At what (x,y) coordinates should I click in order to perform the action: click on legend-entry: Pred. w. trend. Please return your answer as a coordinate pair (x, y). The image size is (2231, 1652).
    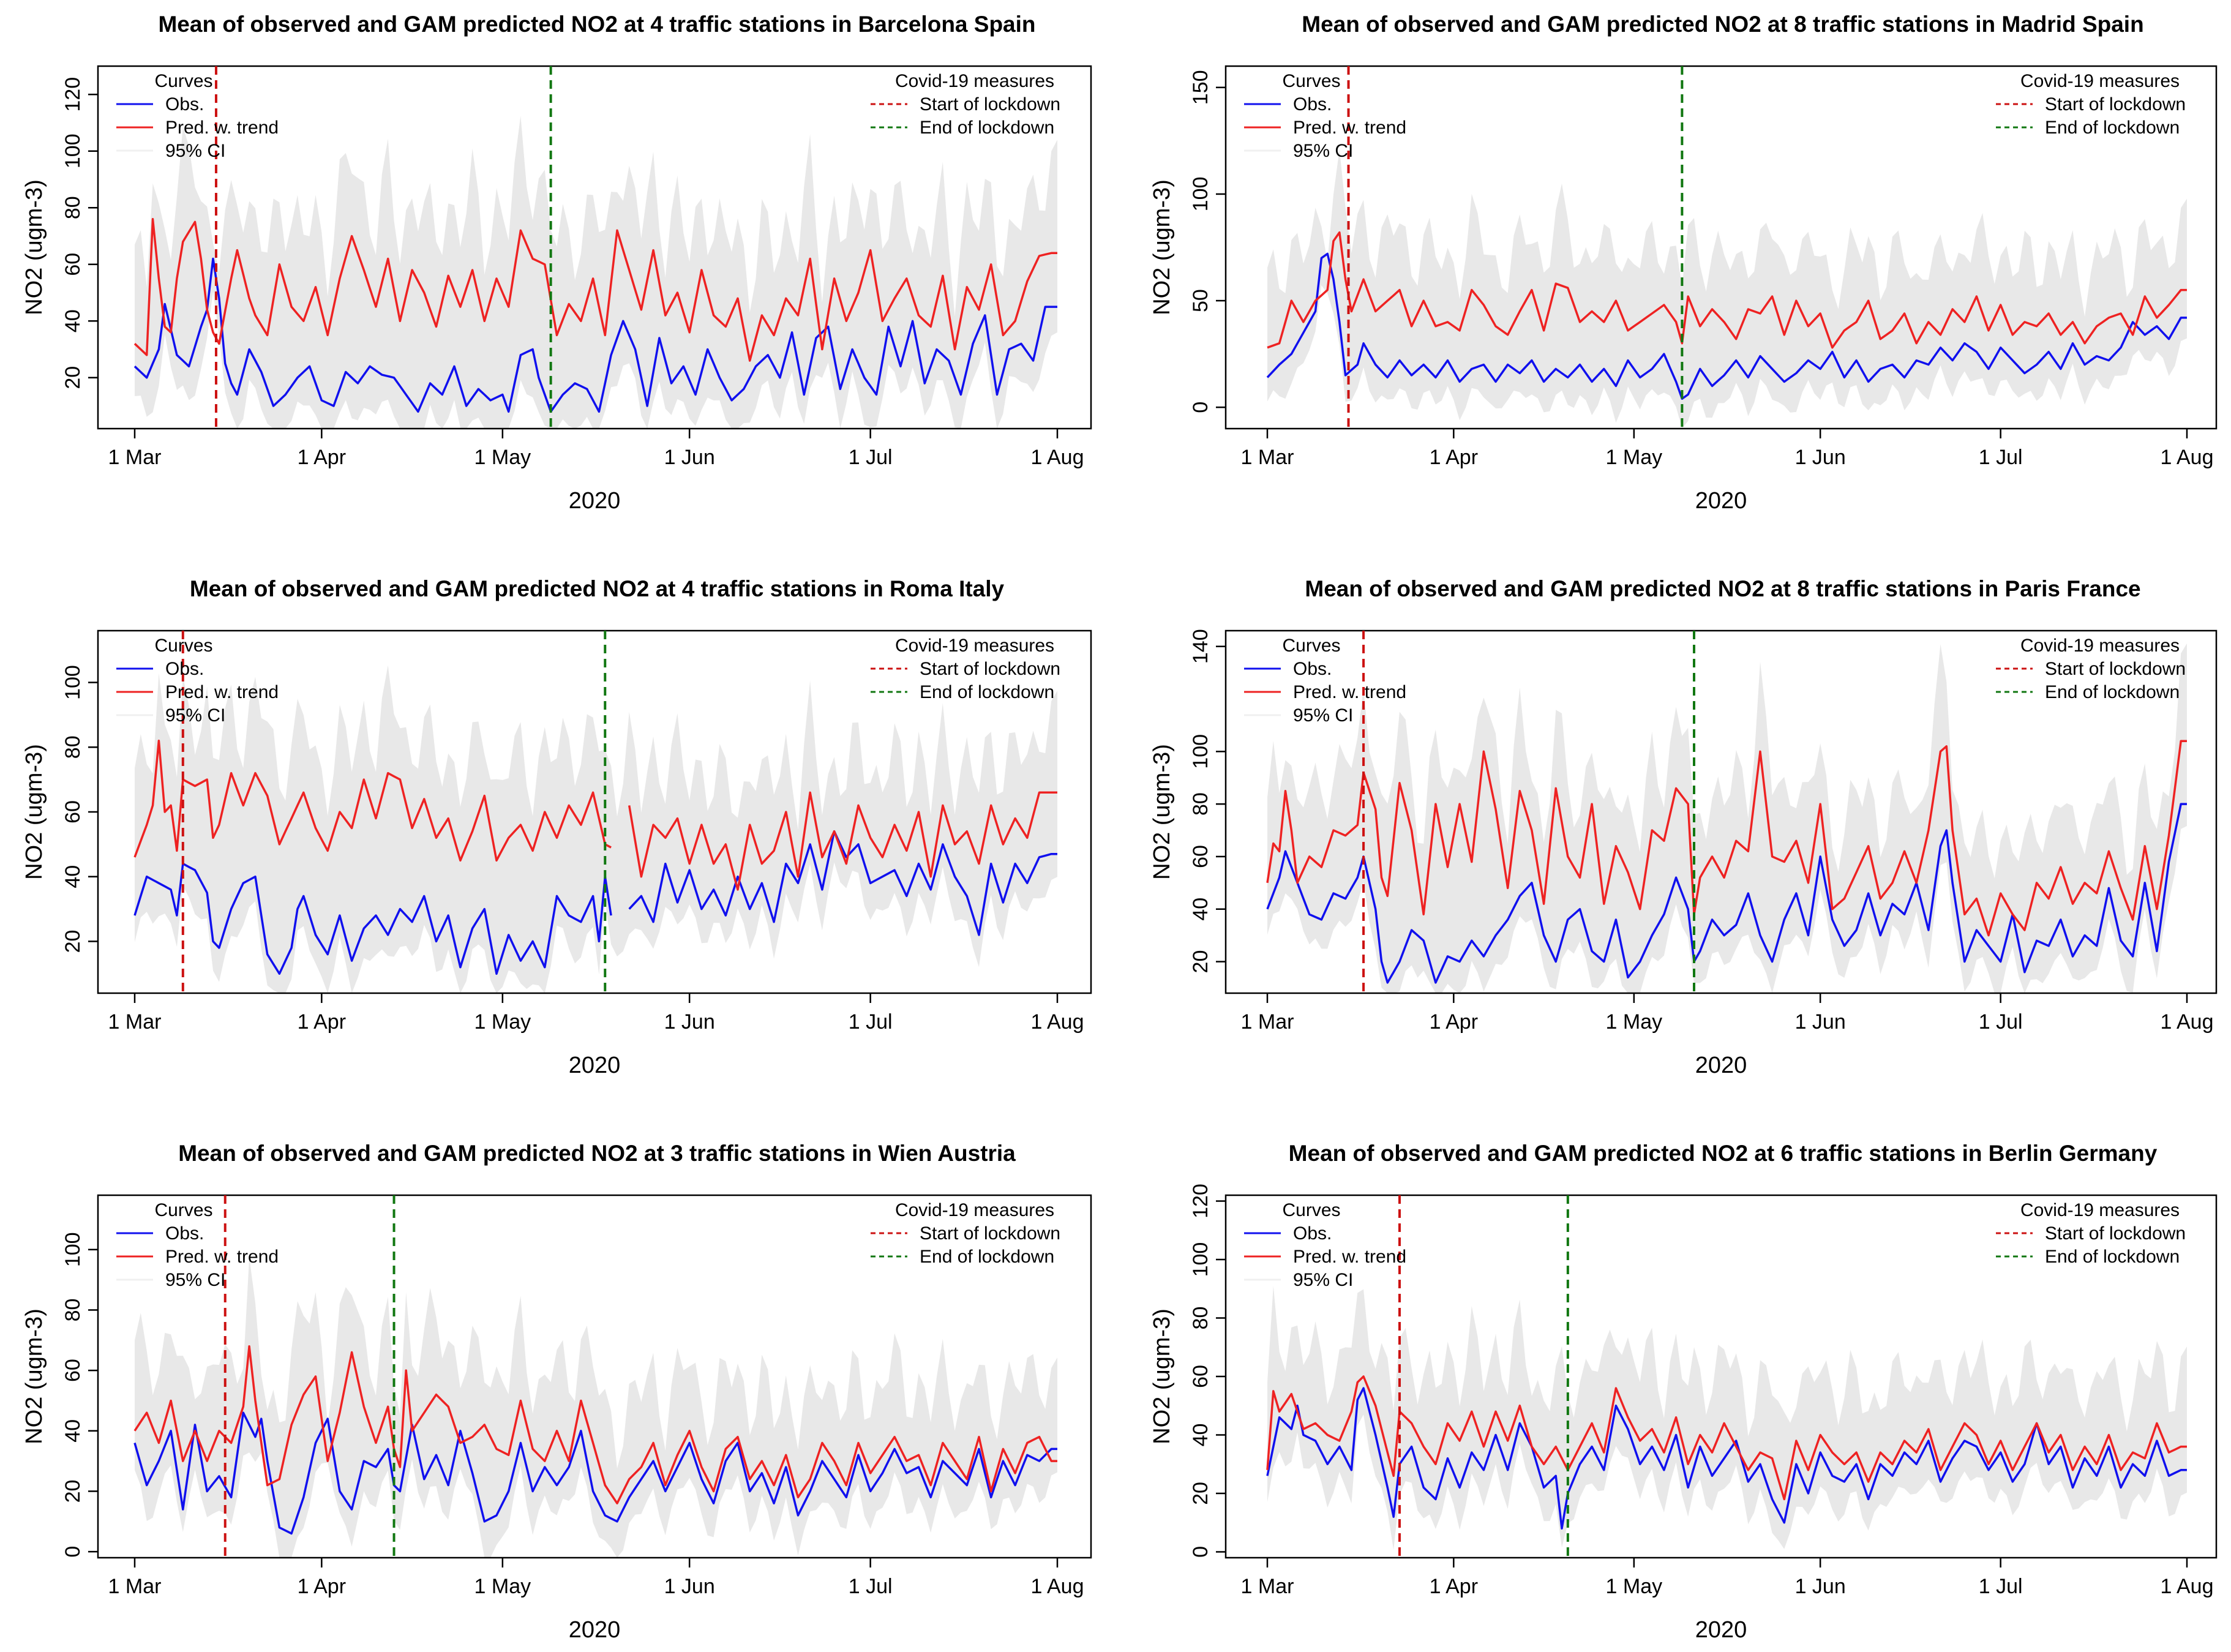
    Looking at the image, I should click on (222, 1257).